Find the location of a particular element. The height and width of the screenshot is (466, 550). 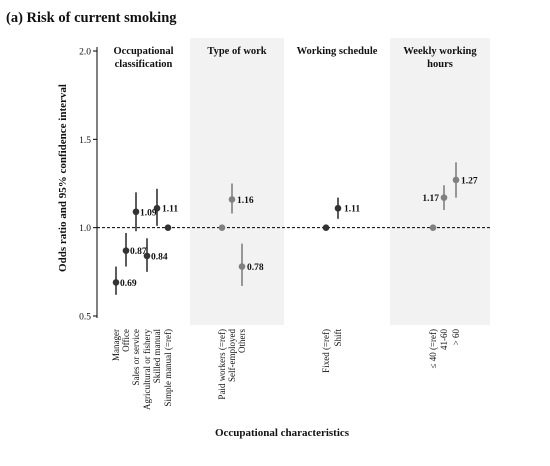

panel-title-2-line-1: Type of work is located at coordinates (236, 51).